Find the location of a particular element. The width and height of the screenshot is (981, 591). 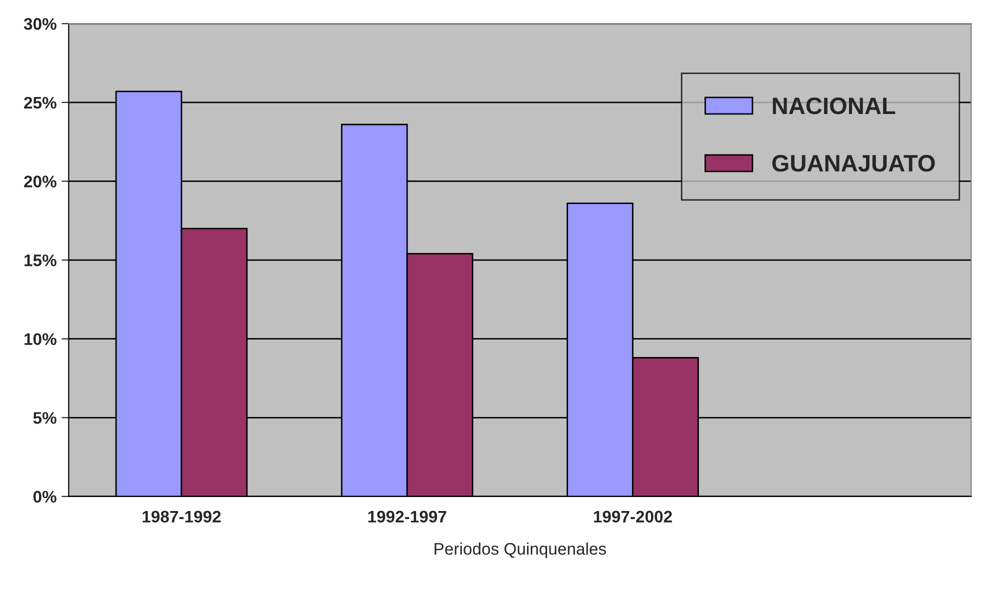

y-tick-label: 0% is located at coordinates (44, 496).